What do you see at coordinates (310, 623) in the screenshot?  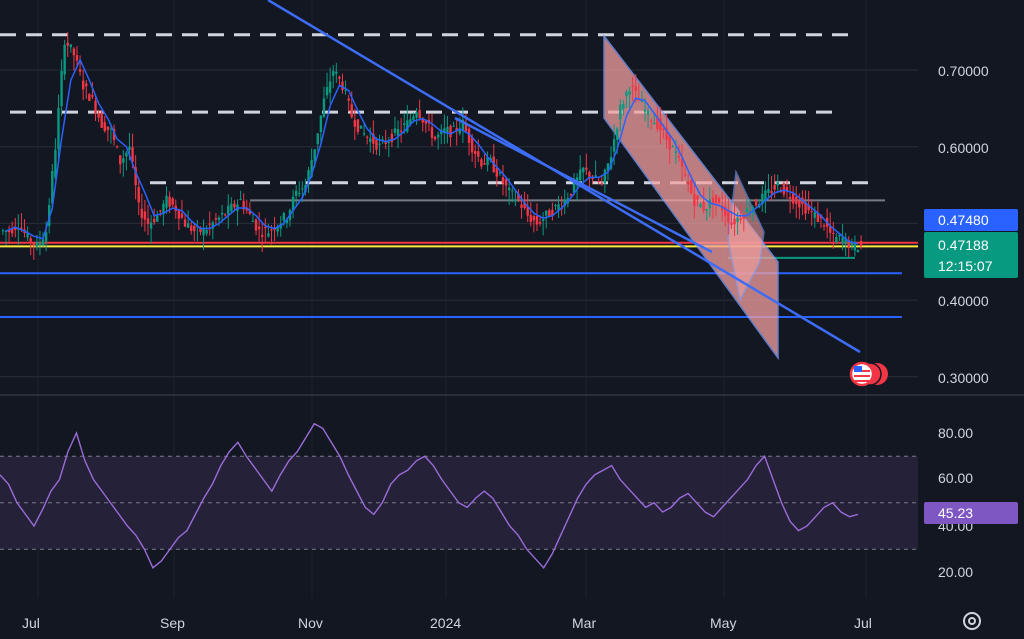 I see `time-tick: Nov` at bounding box center [310, 623].